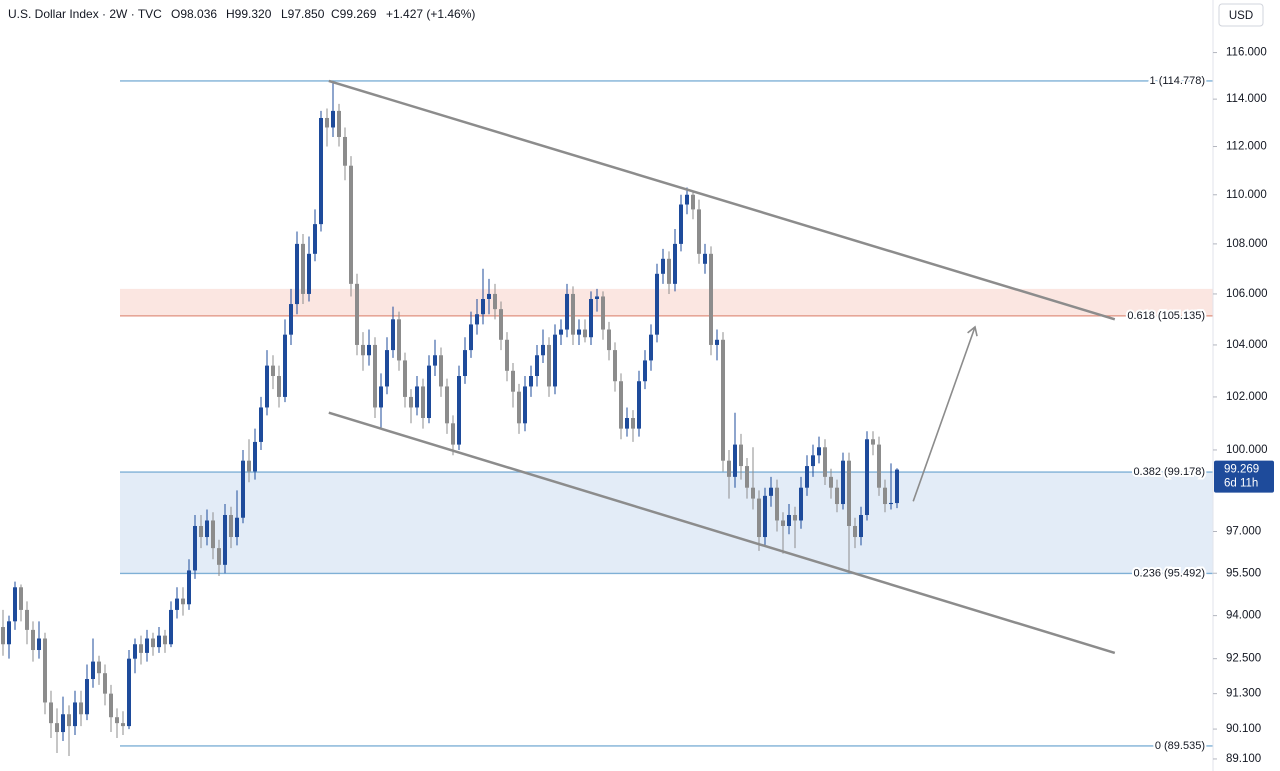 This screenshot has width=1280, height=771. I want to click on projection-arrow, so click(945, 413).